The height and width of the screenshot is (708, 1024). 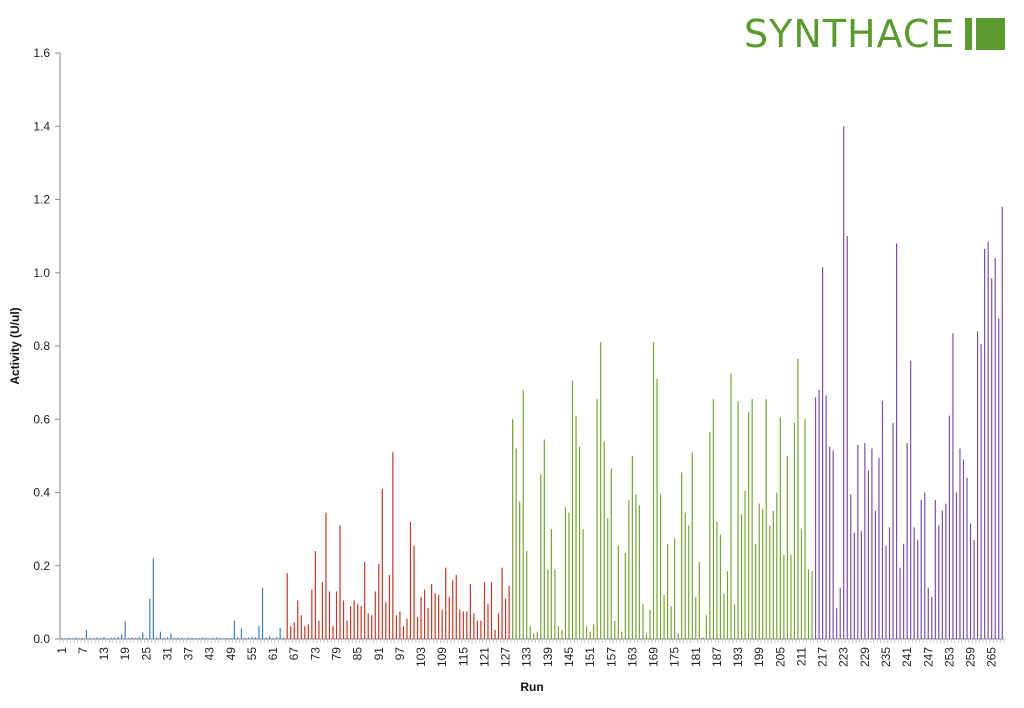 What do you see at coordinates (252, 654) in the screenshot?
I see `x-tick-label: 55` at bounding box center [252, 654].